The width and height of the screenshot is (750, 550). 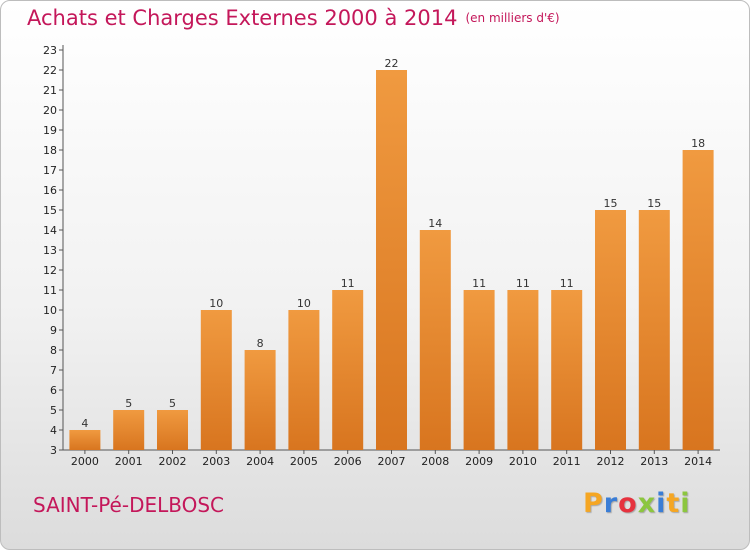 What do you see at coordinates (654, 461) in the screenshot?
I see `x-tick-label: 2013` at bounding box center [654, 461].